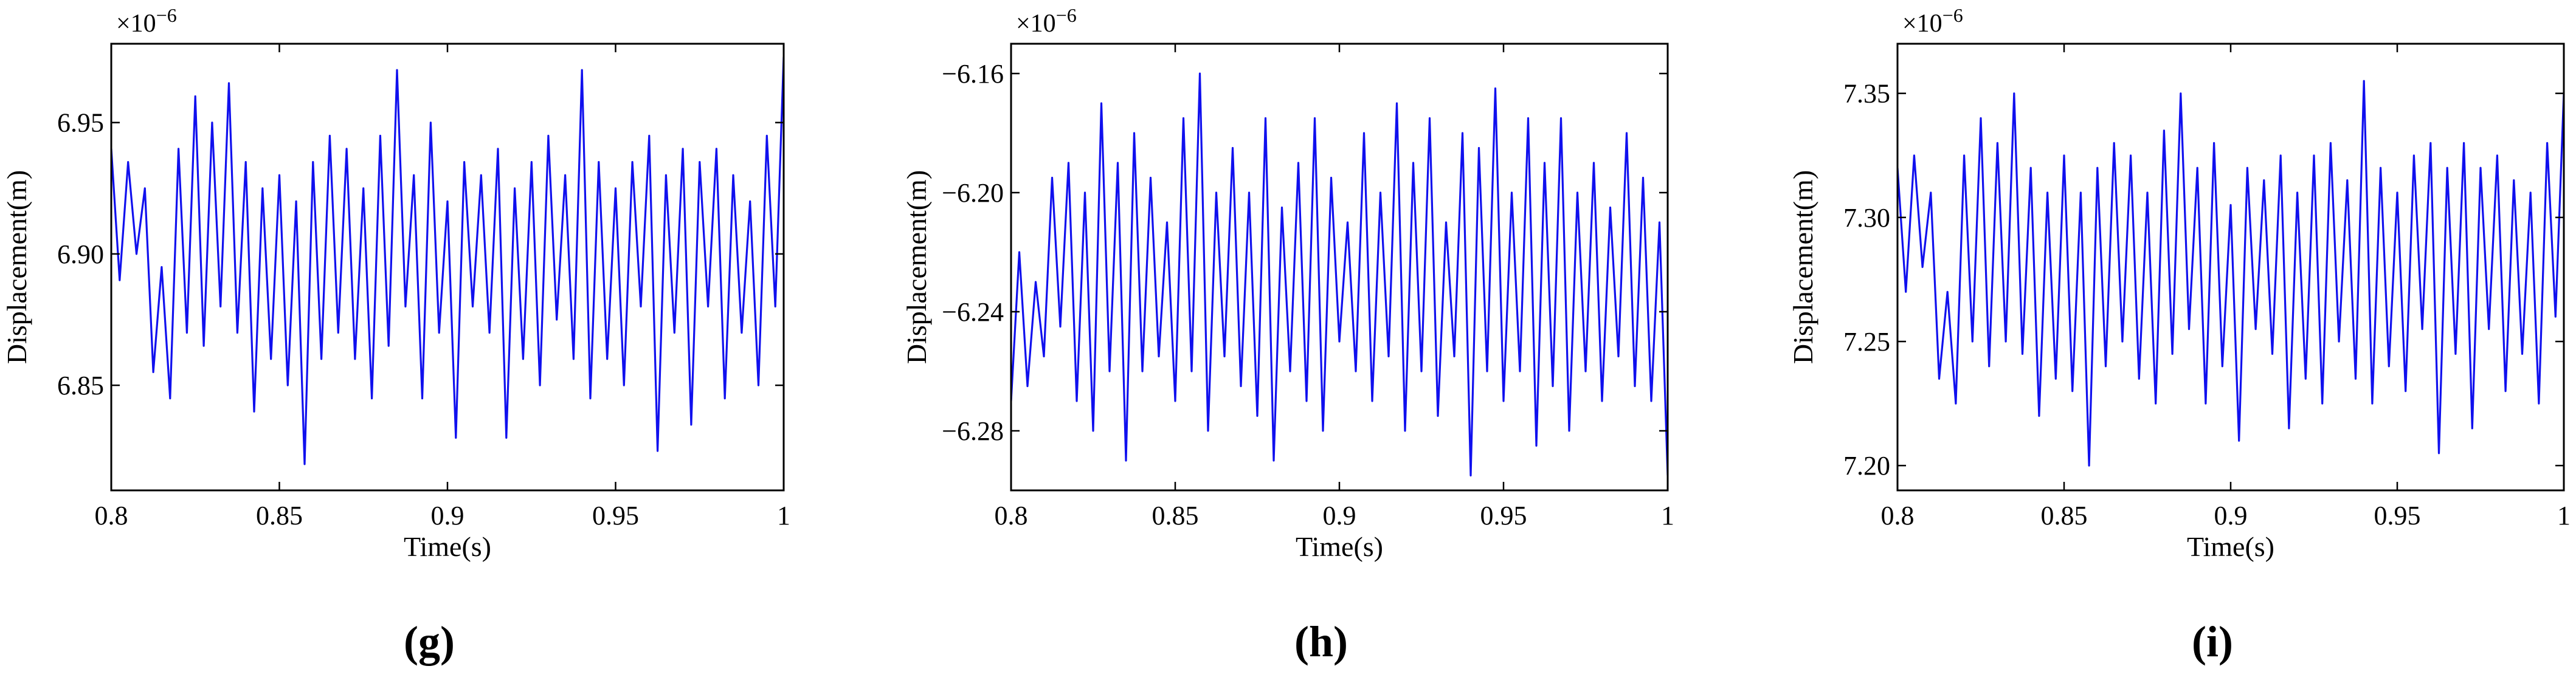 This screenshot has width=2576, height=683. Describe the element at coordinates (80, 123) in the screenshot. I see `y-tick-label: 6.95` at that location.